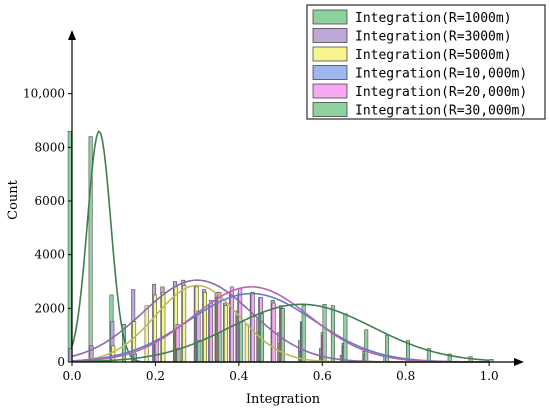 Image resolution: width=550 pixels, height=412 pixels. Describe the element at coordinates (238, 376) in the screenshot. I see `x-tick-label-2: 0.4` at that location.